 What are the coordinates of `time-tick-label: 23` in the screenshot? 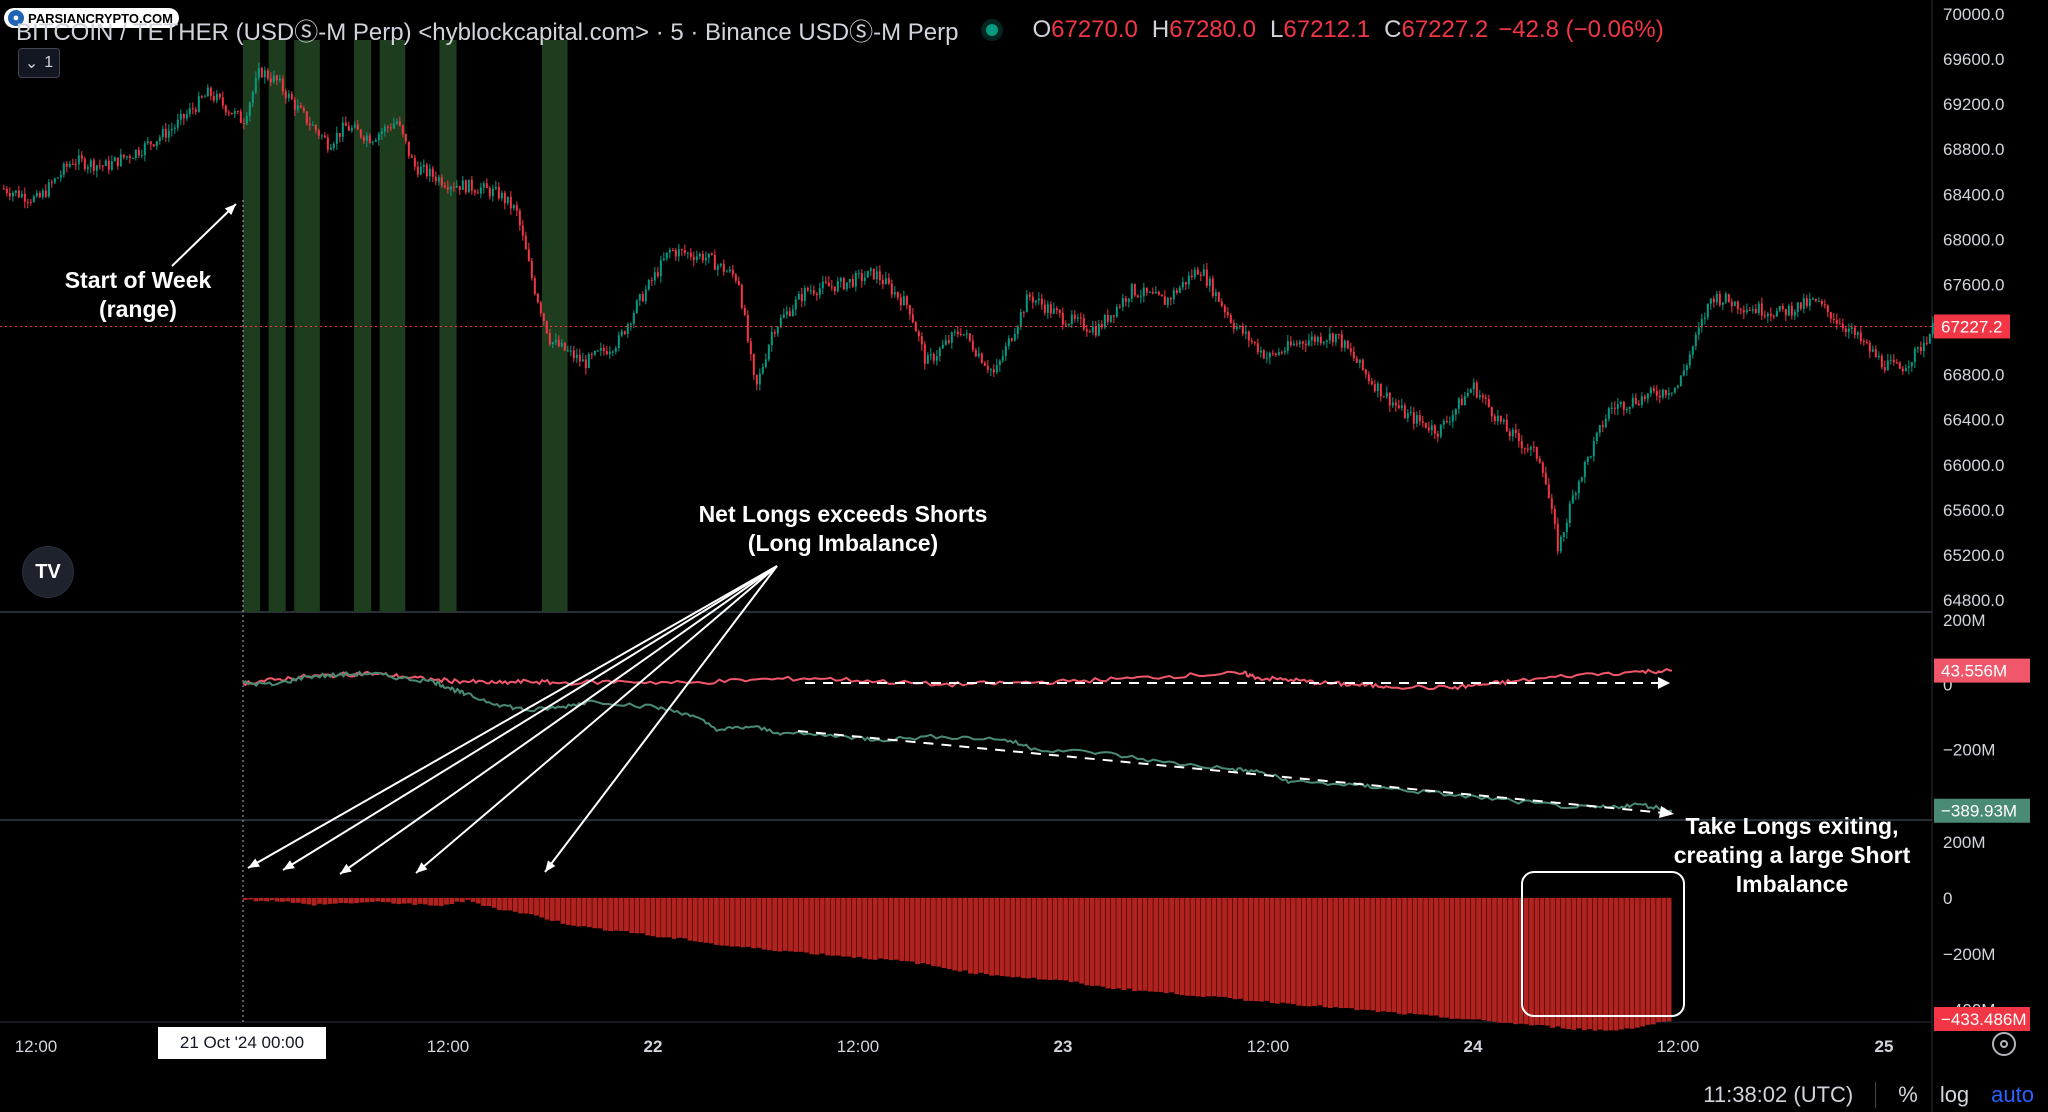 It's located at (1063, 1046).